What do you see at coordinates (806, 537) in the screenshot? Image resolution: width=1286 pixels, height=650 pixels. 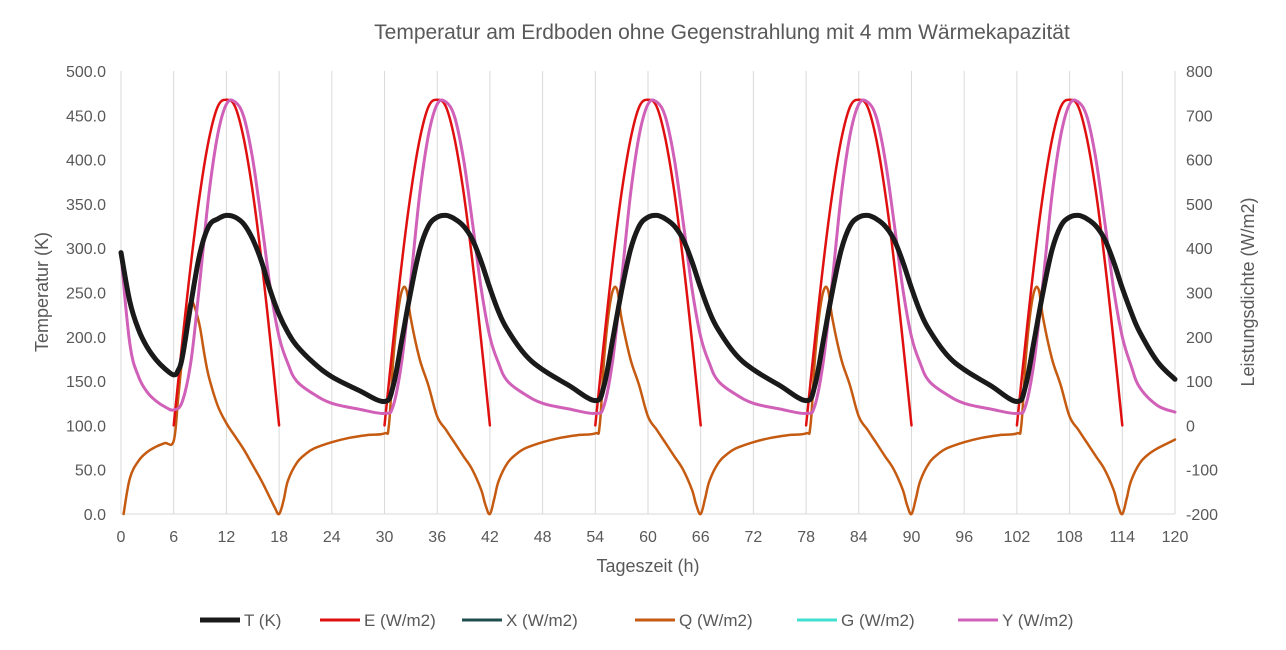 I see `x-tick-label: 78` at bounding box center [806, 537].